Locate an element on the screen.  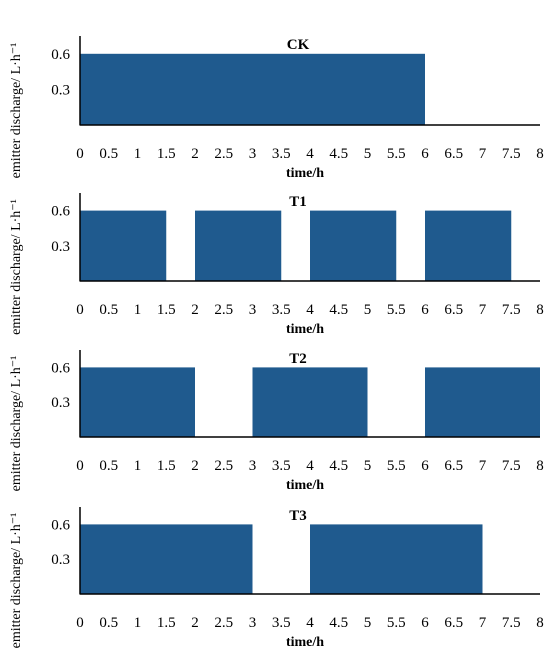
panel-title: T2 is located at coordinates (298, 359).